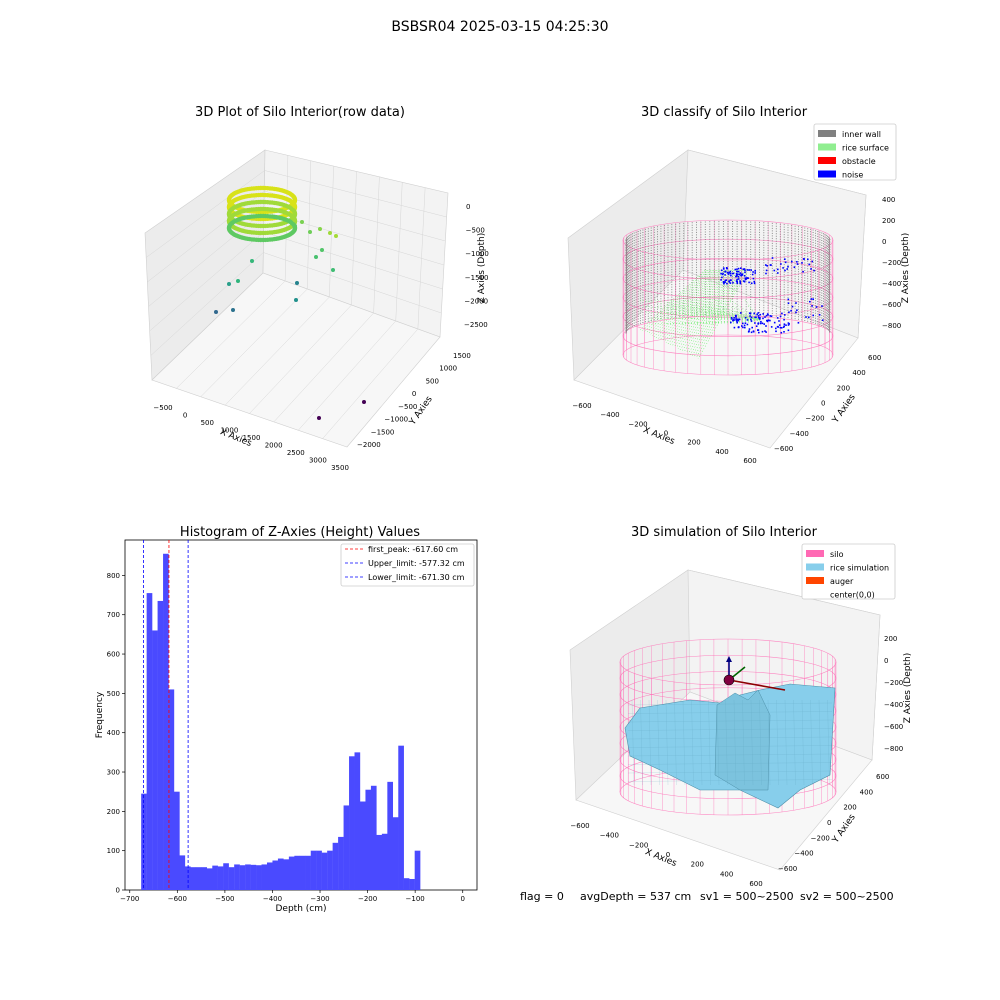 The height and width of the screenshot is (1000, 1000). Describe the element at coordinates (890, 639) in the screenshot. I see `simulation-z-tick-label: 200` at that location.